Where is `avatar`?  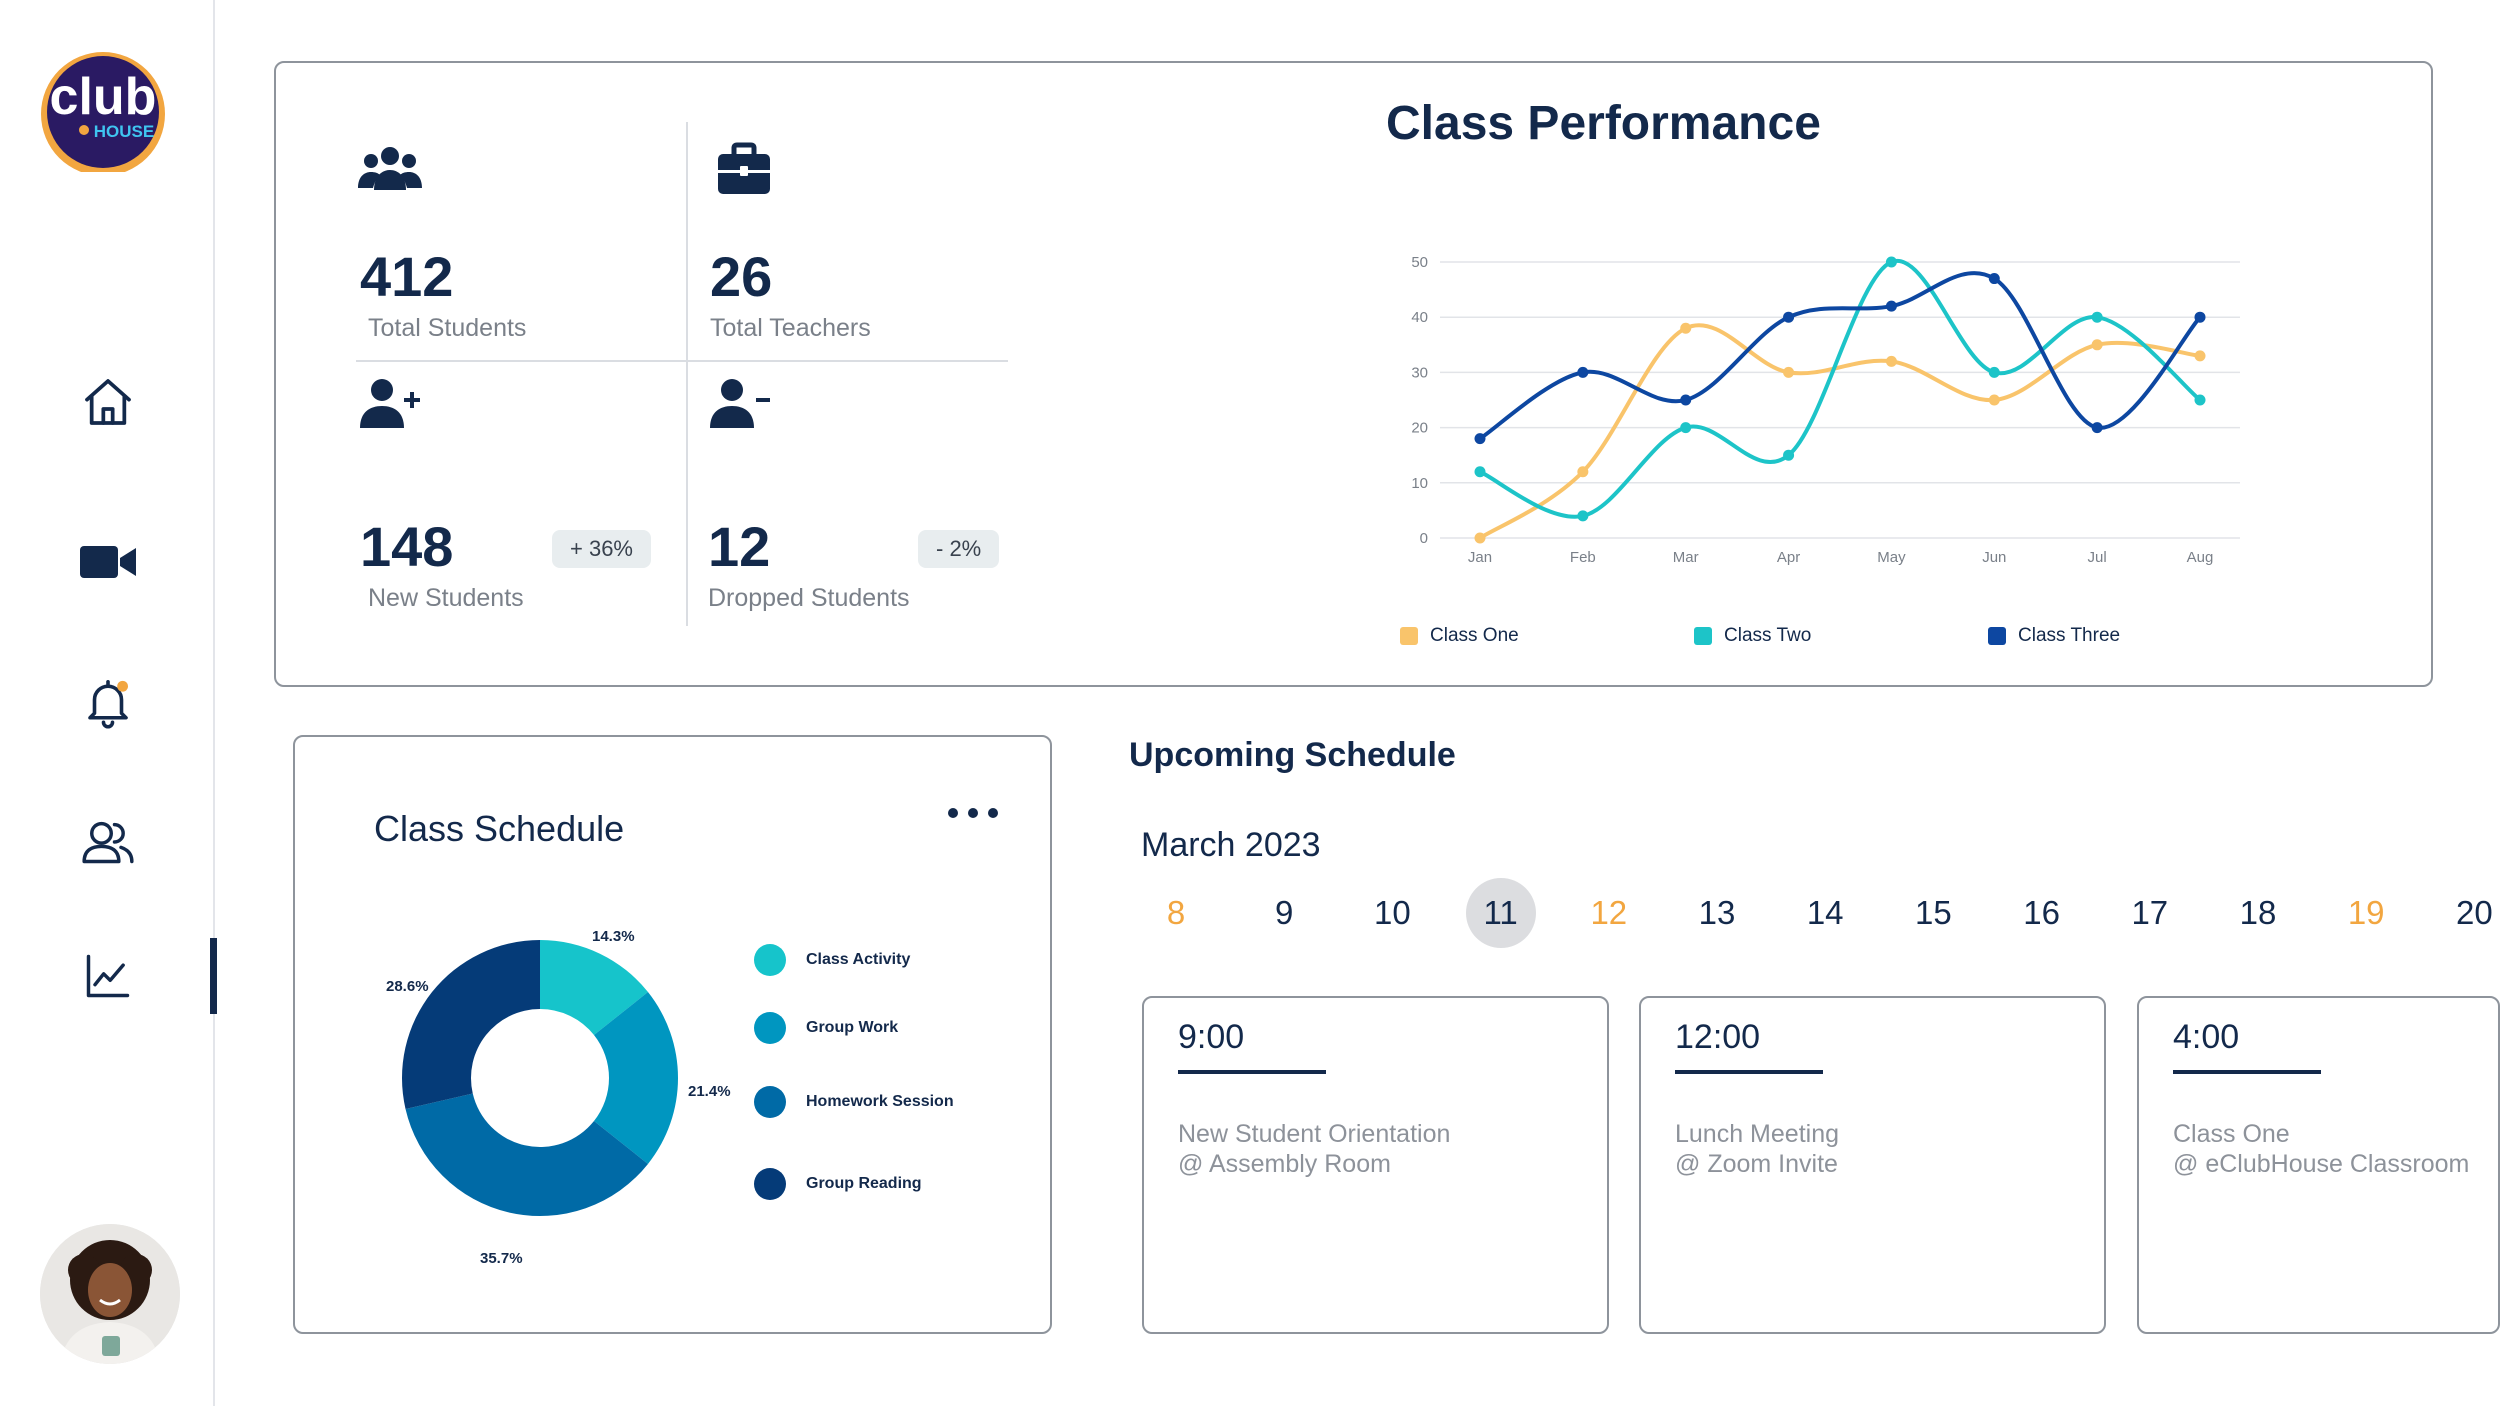
avatar is located at coordinates (110, 1294).